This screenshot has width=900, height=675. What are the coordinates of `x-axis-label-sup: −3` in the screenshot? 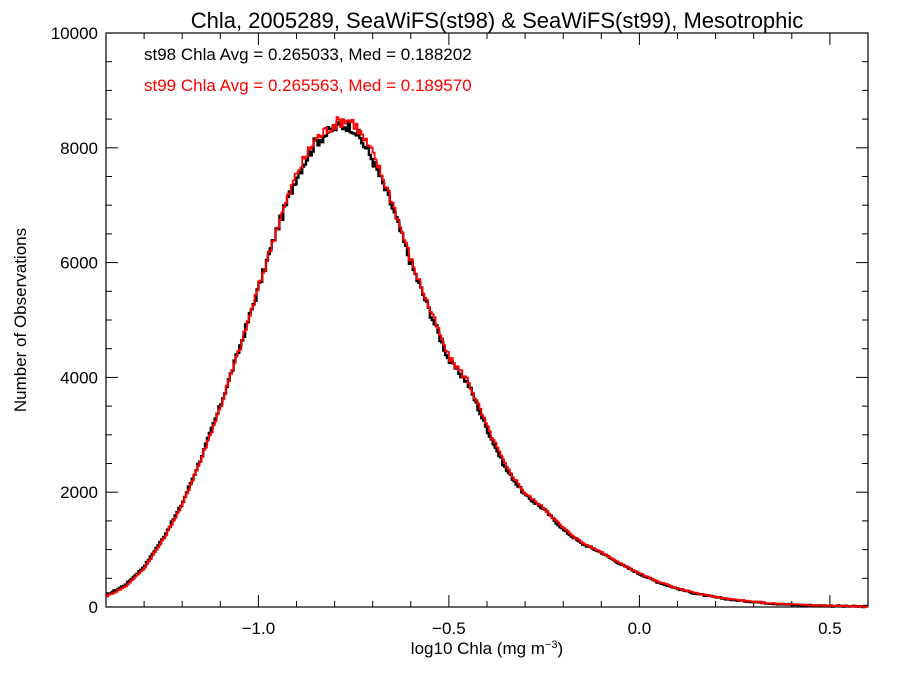 It's located at (551, 645).